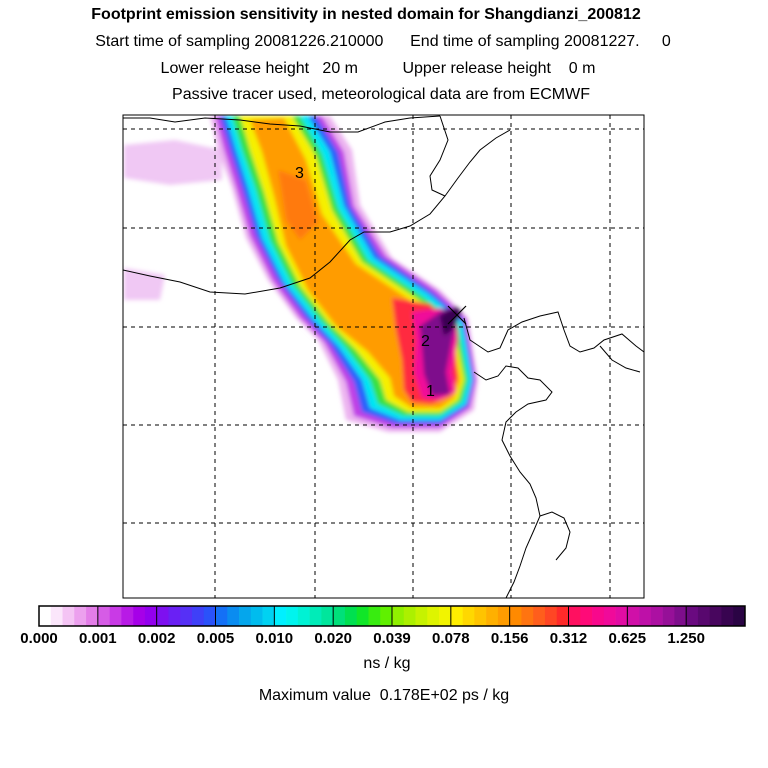  I want to click on colorbar-tick-label: 0.625, so click(627, 638).